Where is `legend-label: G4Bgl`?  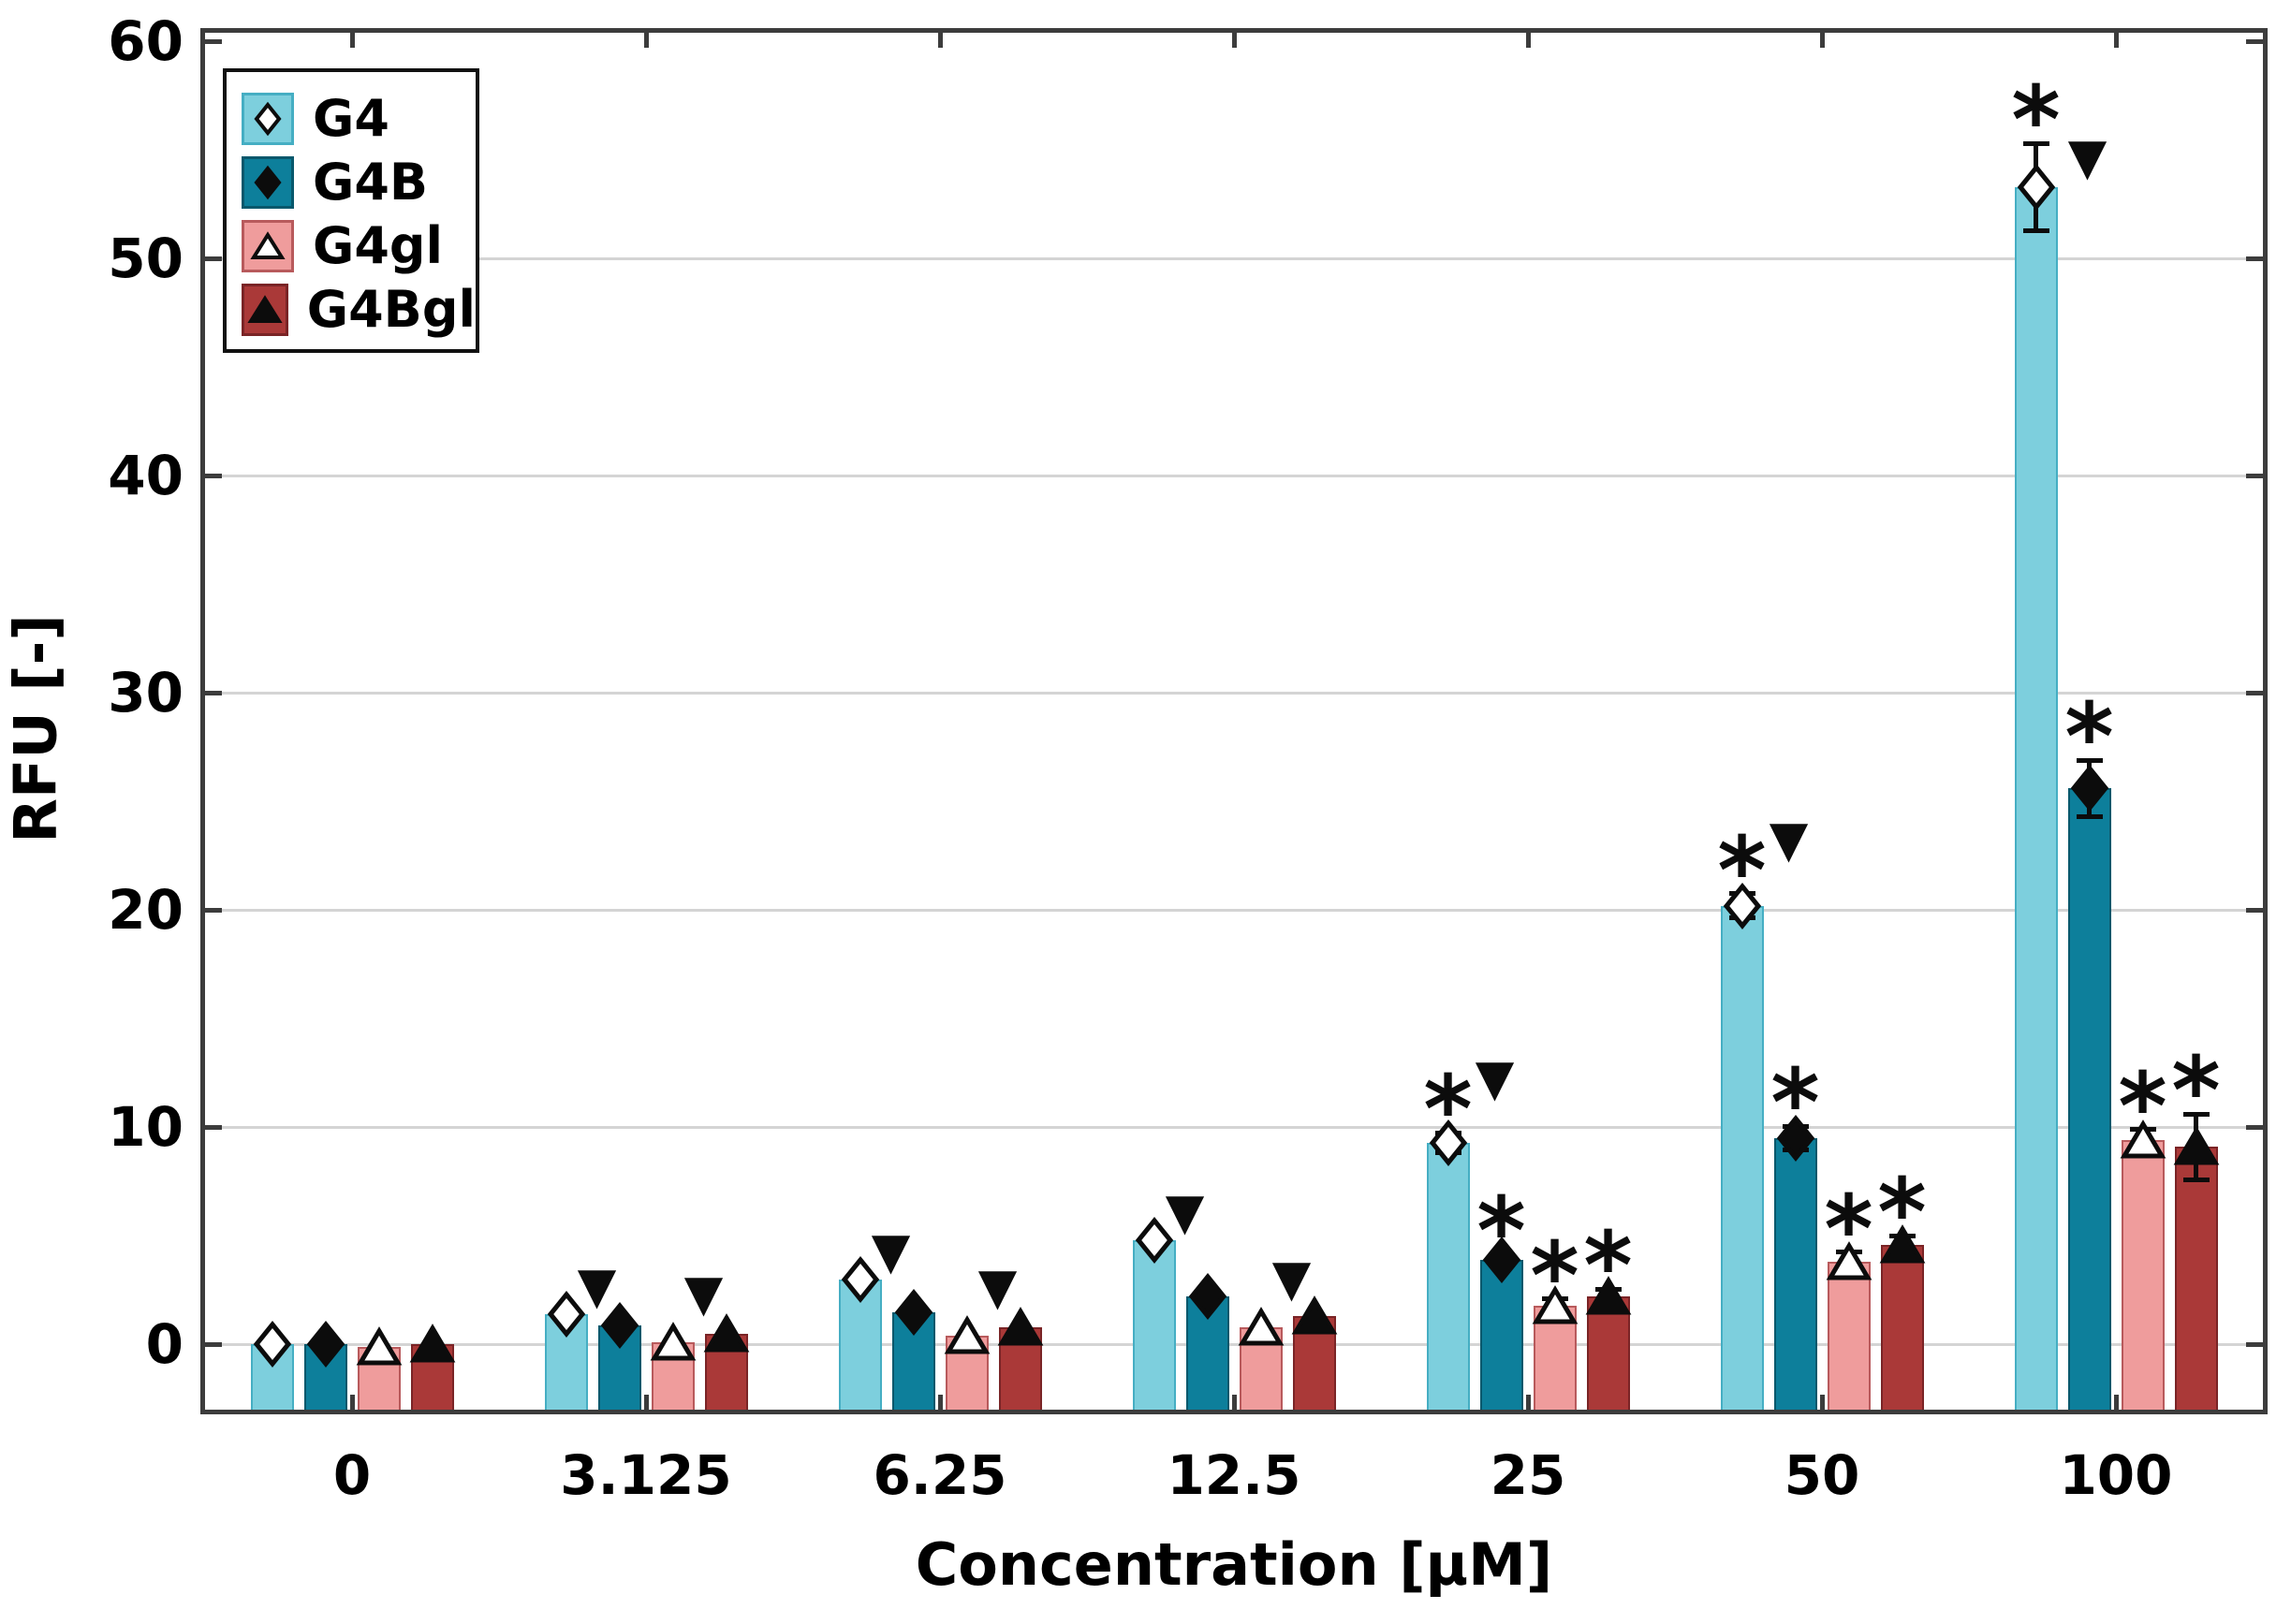
legend-label: G4Bgl is located at coordinates (391, 309).